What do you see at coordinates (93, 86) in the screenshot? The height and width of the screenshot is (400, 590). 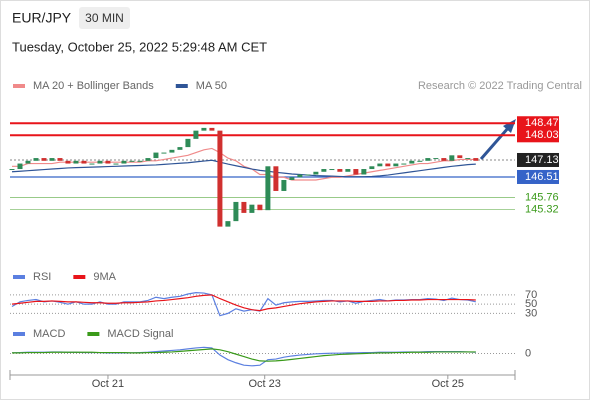 I see `legend-label: MA 20 + Bollinger Bands` at bounding box center [93, 86].